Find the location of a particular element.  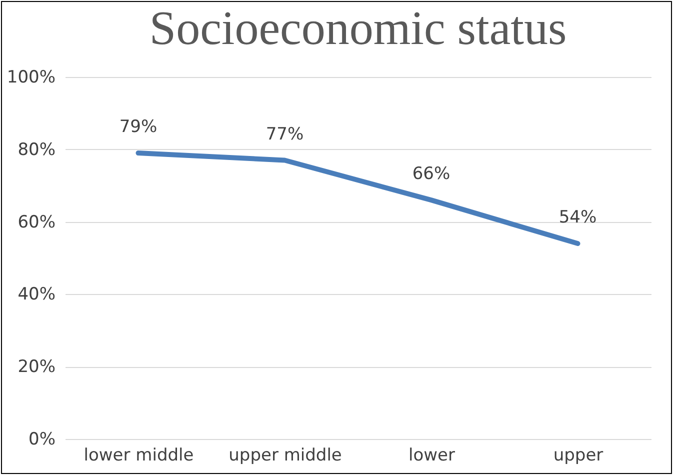

x-tick-label: upper is located at coordinates (578, 456).